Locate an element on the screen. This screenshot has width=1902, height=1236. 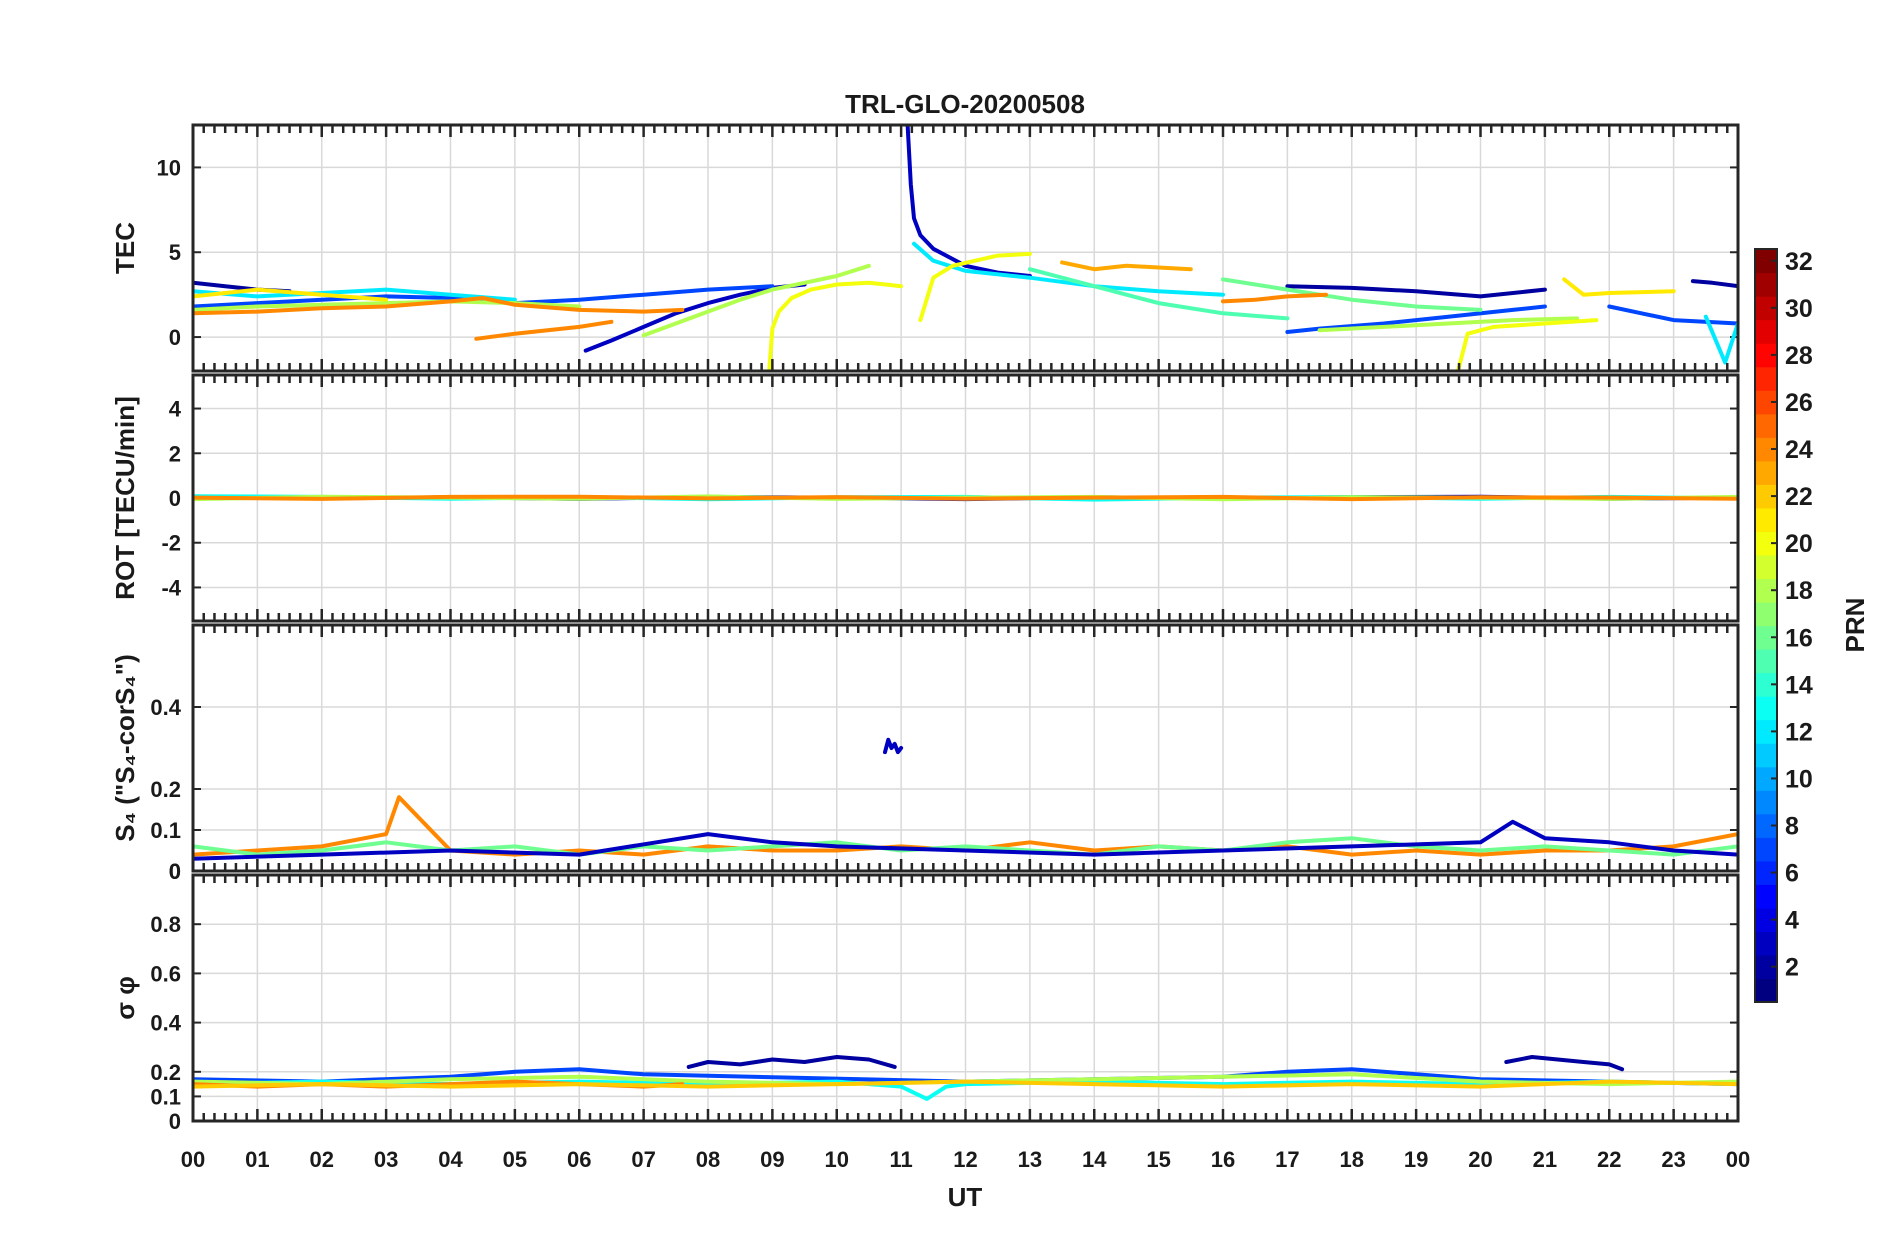
colorbar-tick-label: 2 is located at coordinates (1792, 968).